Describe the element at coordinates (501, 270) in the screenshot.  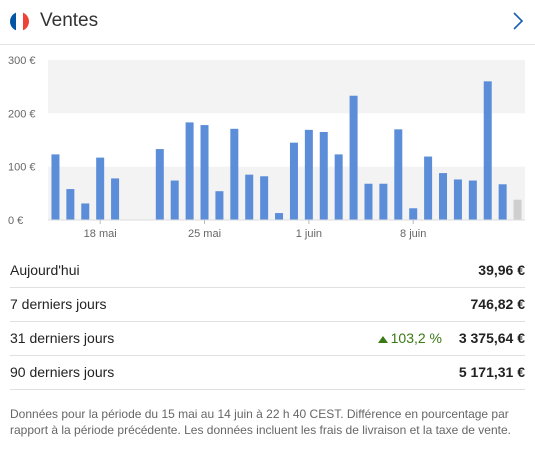
I see `stat-value: 39,96 €` at that location.